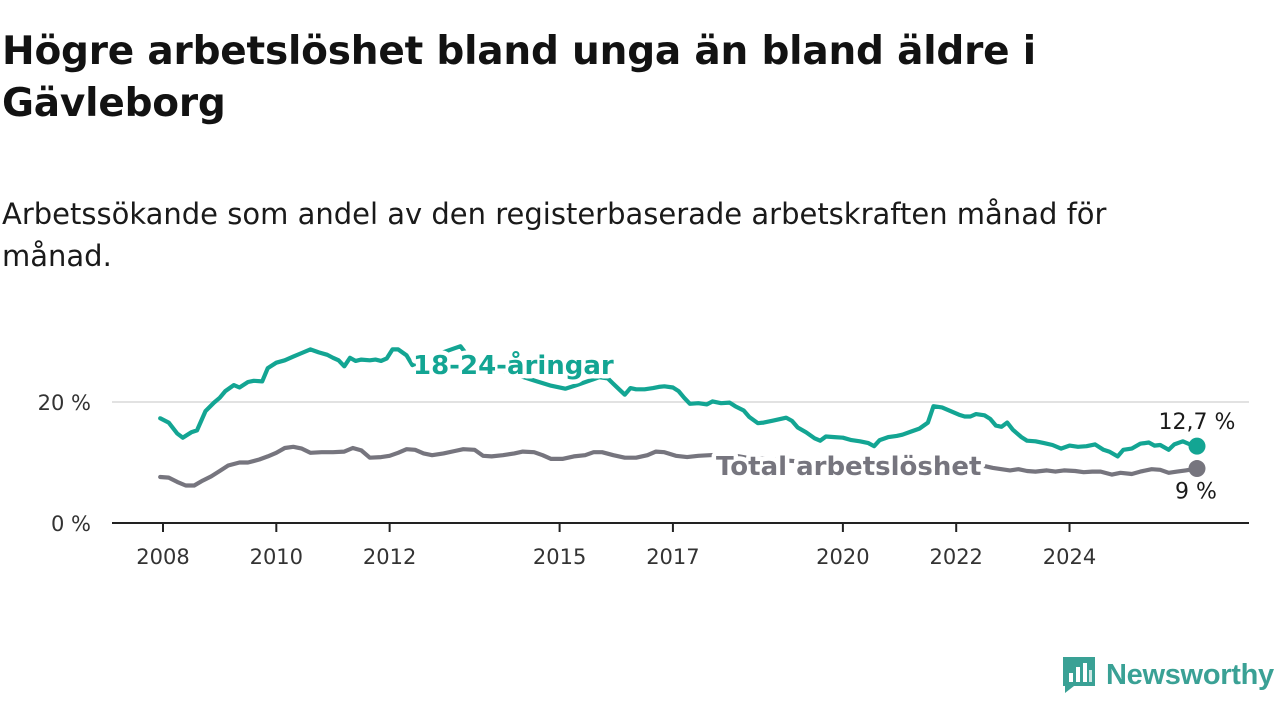 The image size is (1280, 720). Describe the element at coordinates (64, 403) in the screenshot. I see `y-tick-label: 20 %` at that location.